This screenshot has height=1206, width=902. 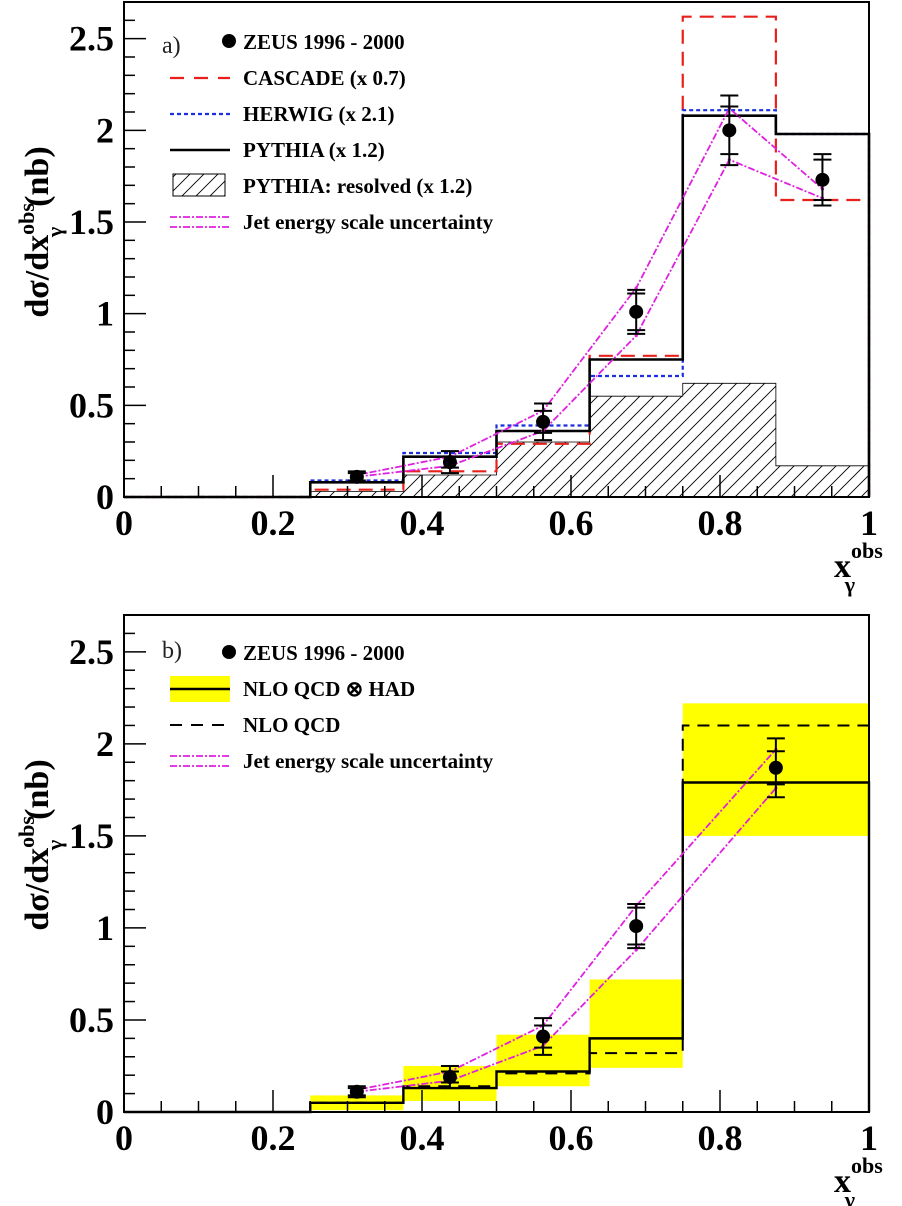 I want to click on legend-entry: NLO QCD ⊗ HAD, so click(x=292, y=689).